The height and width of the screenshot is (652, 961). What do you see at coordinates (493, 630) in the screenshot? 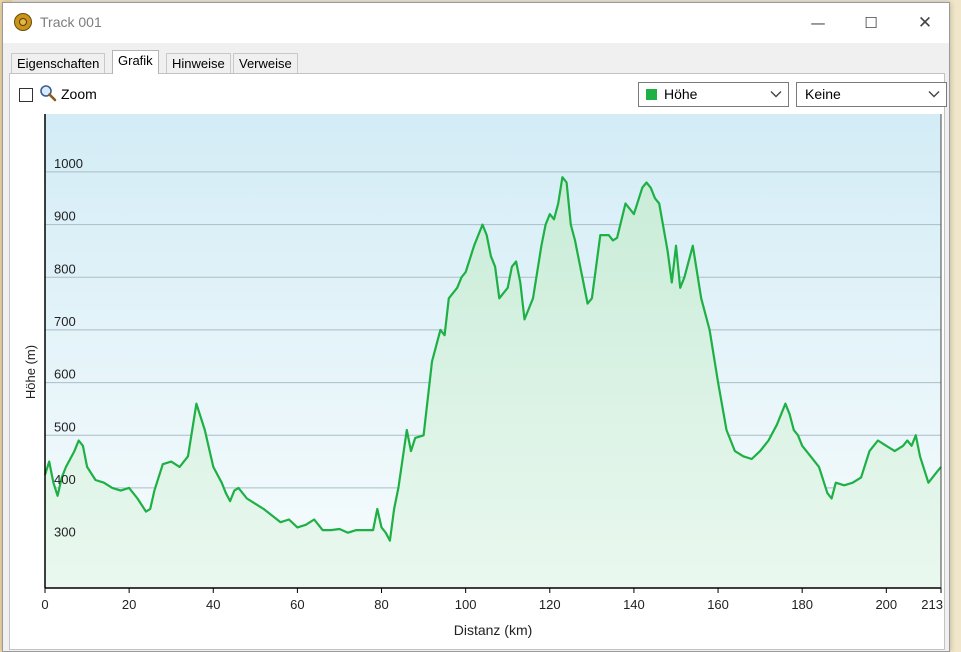
I see `x-axis-title: Distanz (km)` at bounding box center [493, 630].